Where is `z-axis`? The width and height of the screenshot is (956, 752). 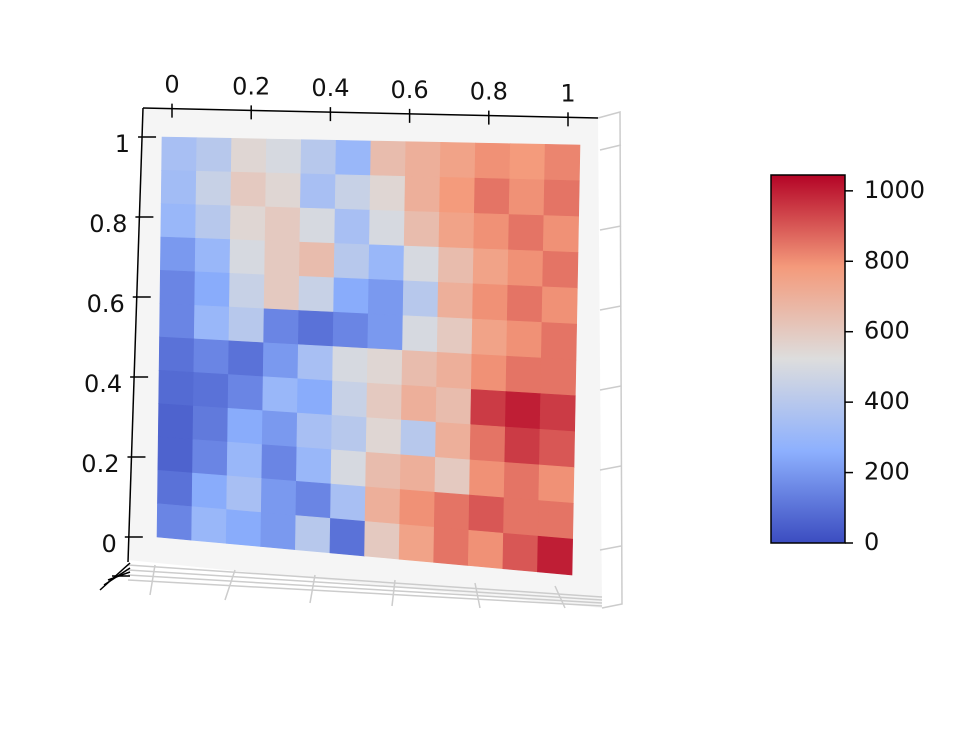 z-axis is located at coordinates (115, 576).